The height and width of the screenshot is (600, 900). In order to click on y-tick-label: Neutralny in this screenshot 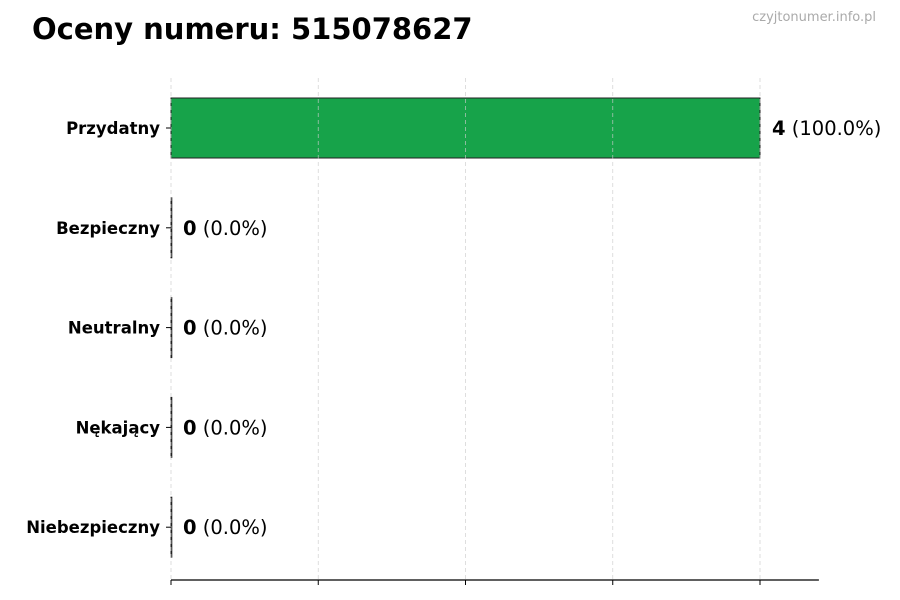, I will do `click(114, 328)`.